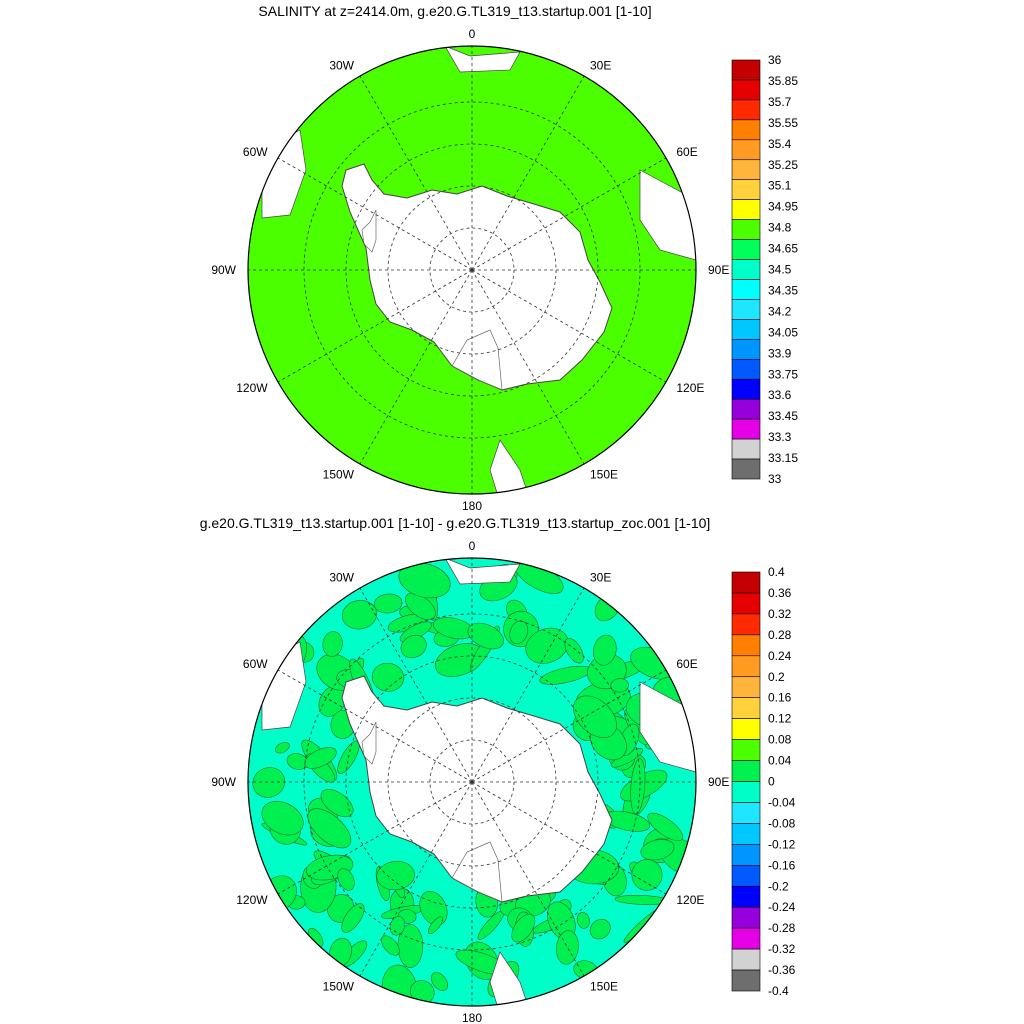 This screenshot has height=1024, width=1024. What do you see at coordinates (477, 872) in the screenshot?
I see `ice-shelf-contour` at bounding box center [477, 872].